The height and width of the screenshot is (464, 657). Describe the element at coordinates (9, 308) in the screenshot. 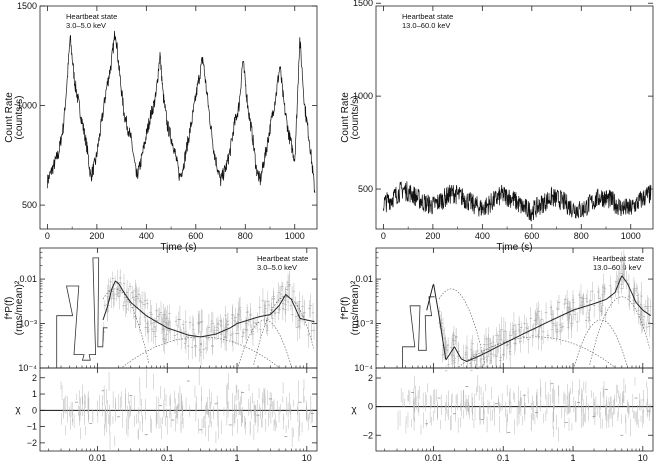

I see `pds-soft-ylabel: f*P(f)` at that location.